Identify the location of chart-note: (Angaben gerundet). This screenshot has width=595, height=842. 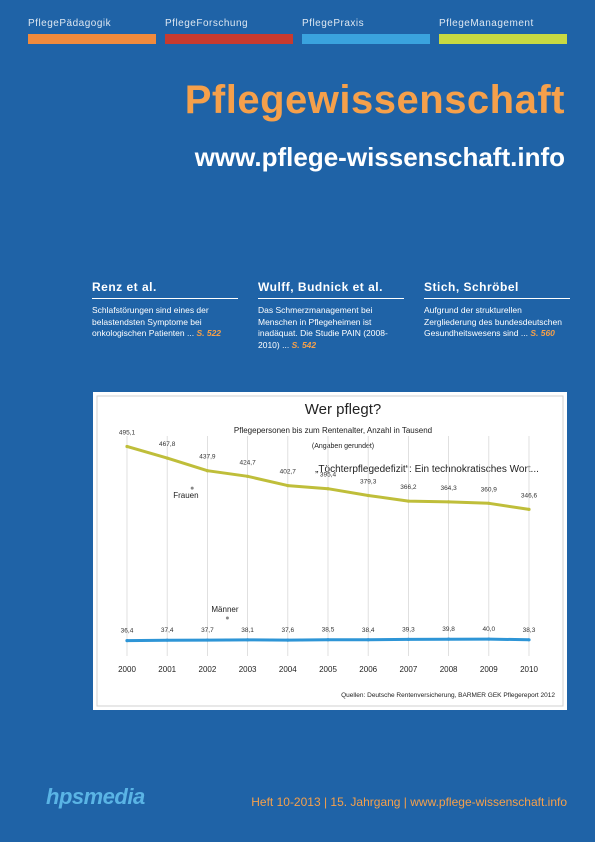
(343, 446).